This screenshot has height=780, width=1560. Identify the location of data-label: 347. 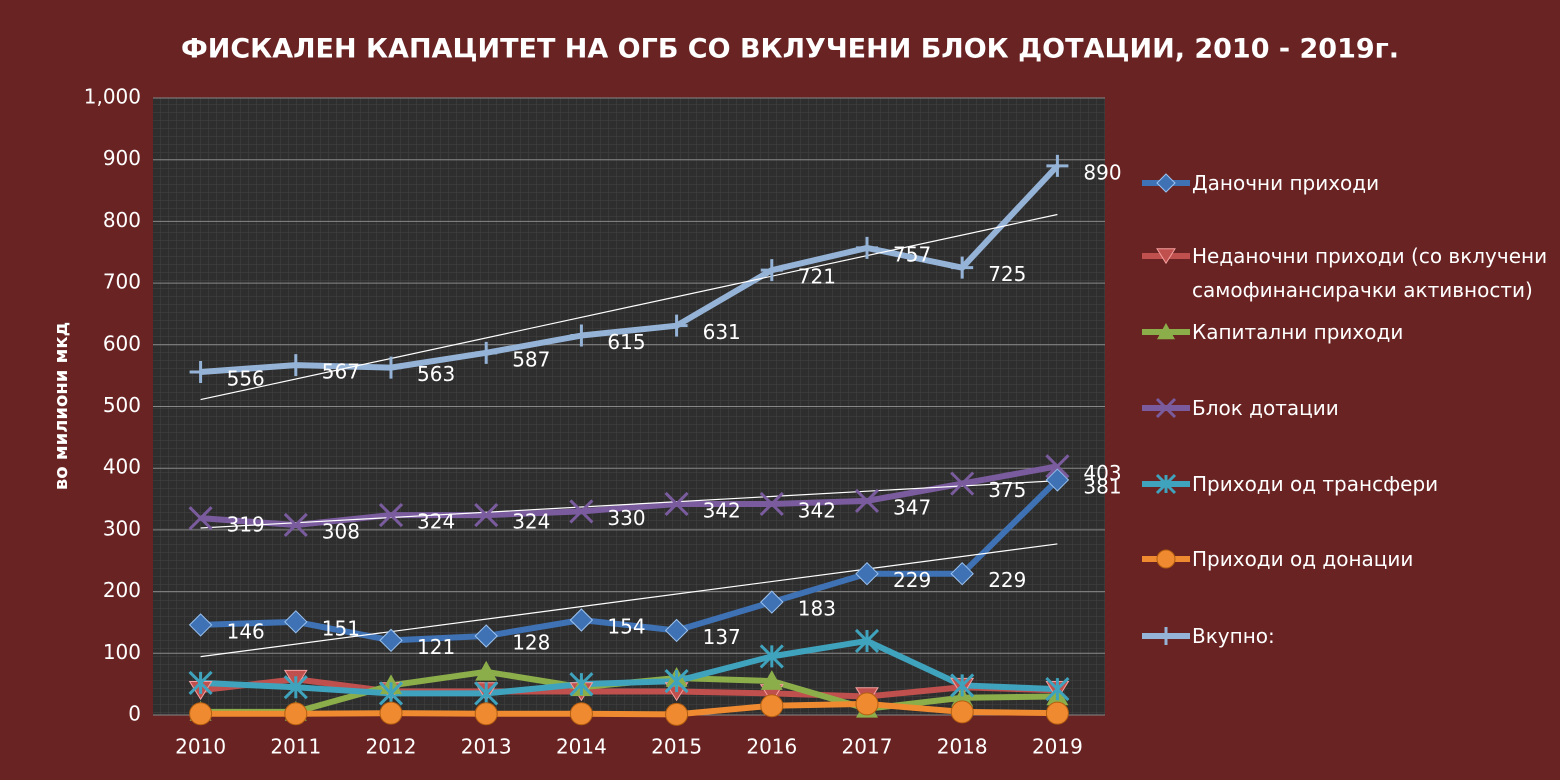
(912, 507).